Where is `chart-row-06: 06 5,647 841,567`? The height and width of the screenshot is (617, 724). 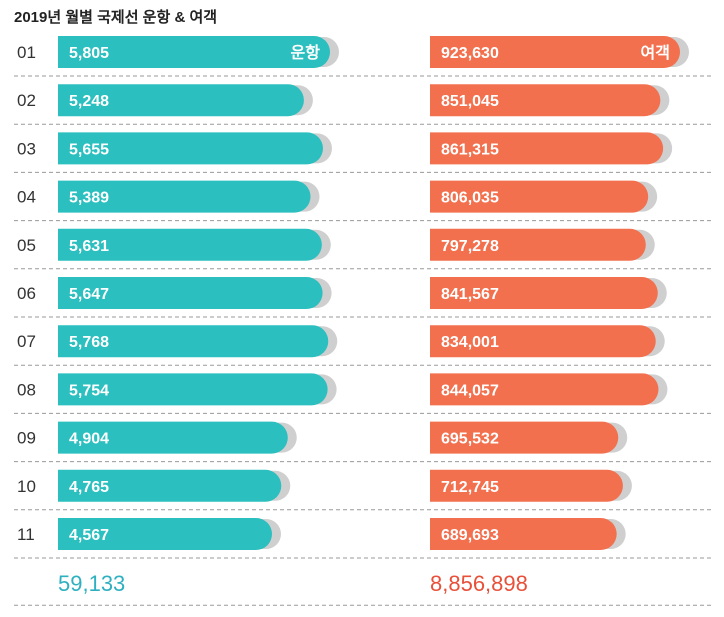 chart-row-06: 06 5,647 841,567 is located at coordinates (364, 297).